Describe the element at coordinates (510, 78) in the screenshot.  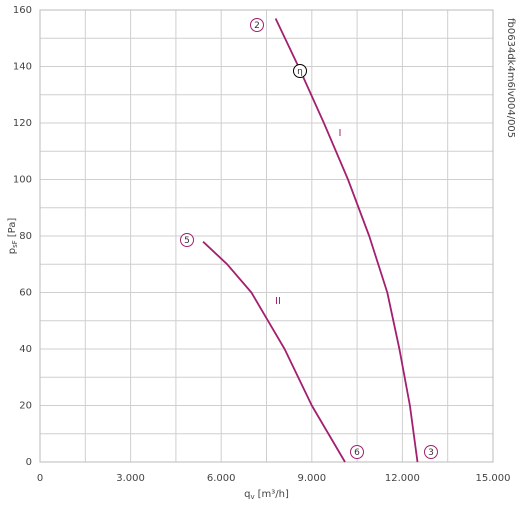
I see `drawing-code: fb0634dk4m6lv004/005` at that location.